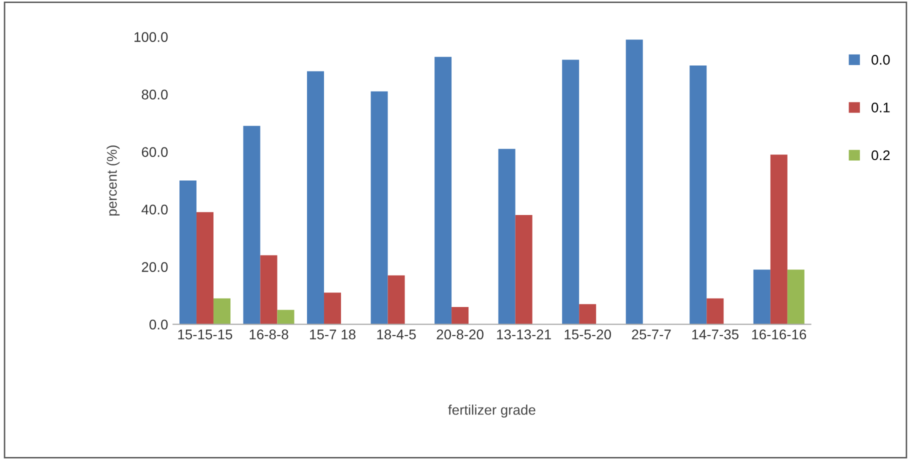 The height and width of the screenshot is (460, 911). What do you see at coordinates (155, 209) in the screenshot?
I see `y-tick-label: 40.0` at bounding box center [155, 209].